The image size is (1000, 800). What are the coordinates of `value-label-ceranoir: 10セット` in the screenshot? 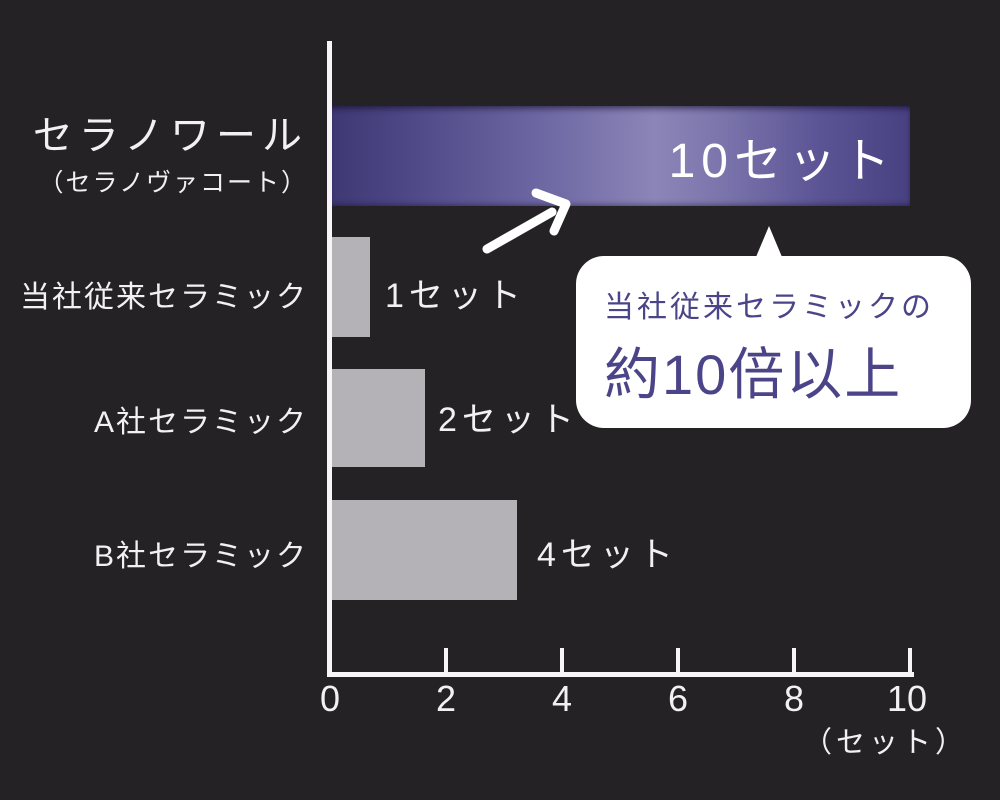 It's located at (782, 161).